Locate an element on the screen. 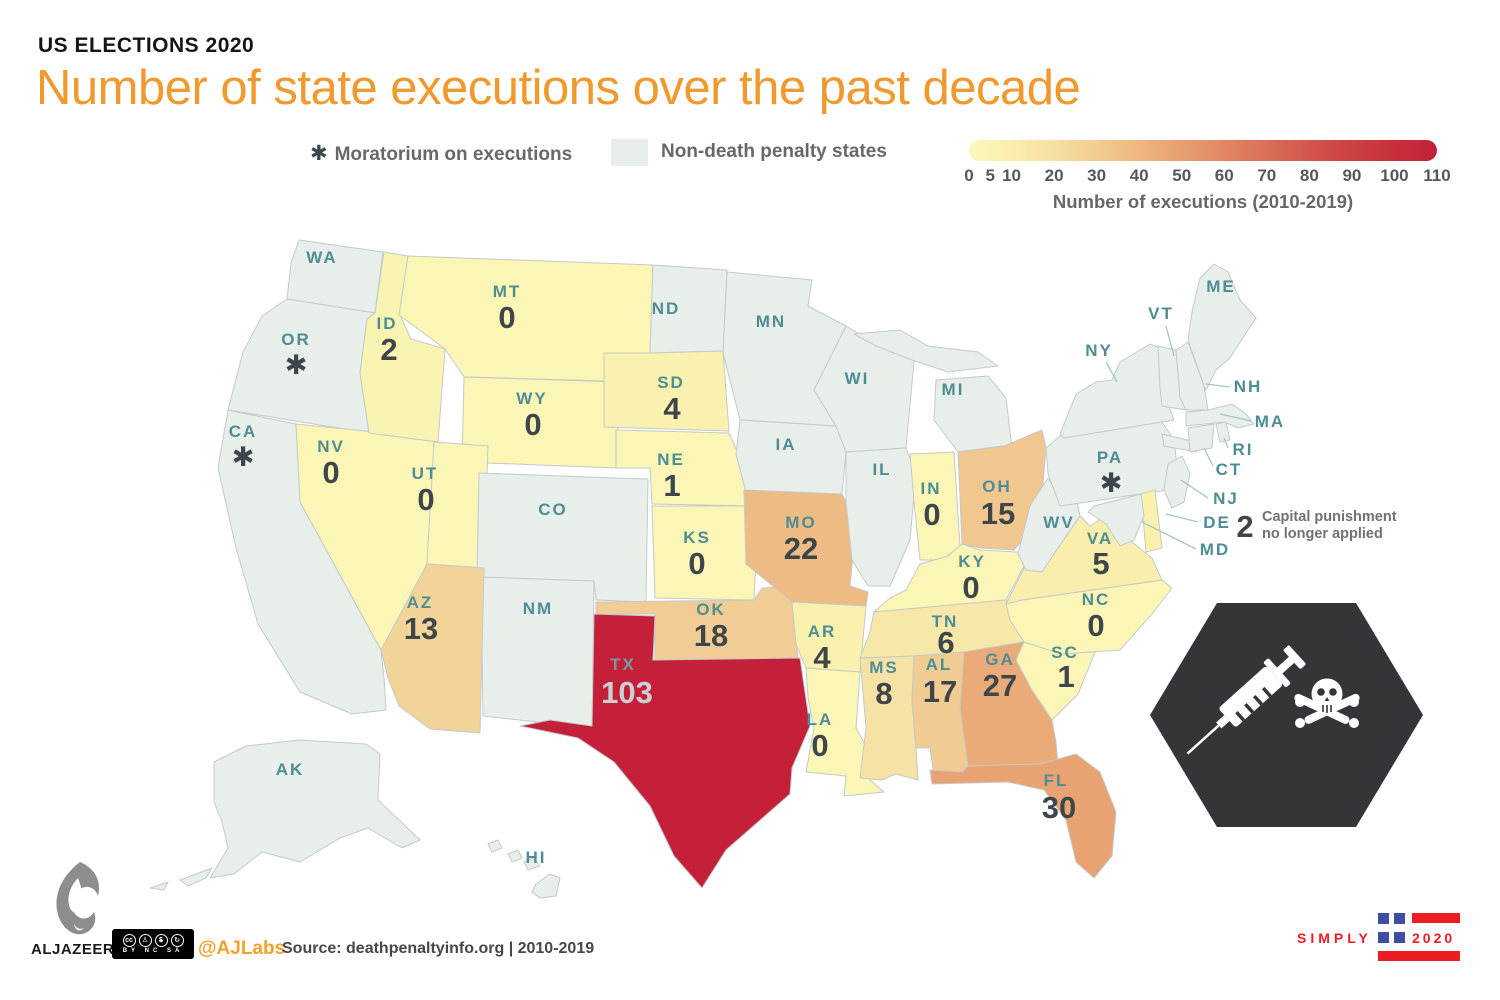 The width and height of the screenshot is (1500, 1000). capital-punishment-note-line1: Capital punishment is located at coordinates (1329, 517).